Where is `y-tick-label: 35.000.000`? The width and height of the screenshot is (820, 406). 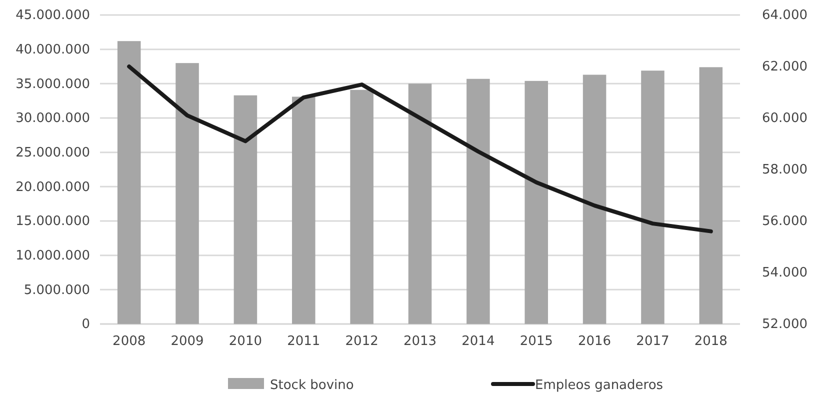
y-tick-label: 35.000.000 is located at coordinates (53, 84).